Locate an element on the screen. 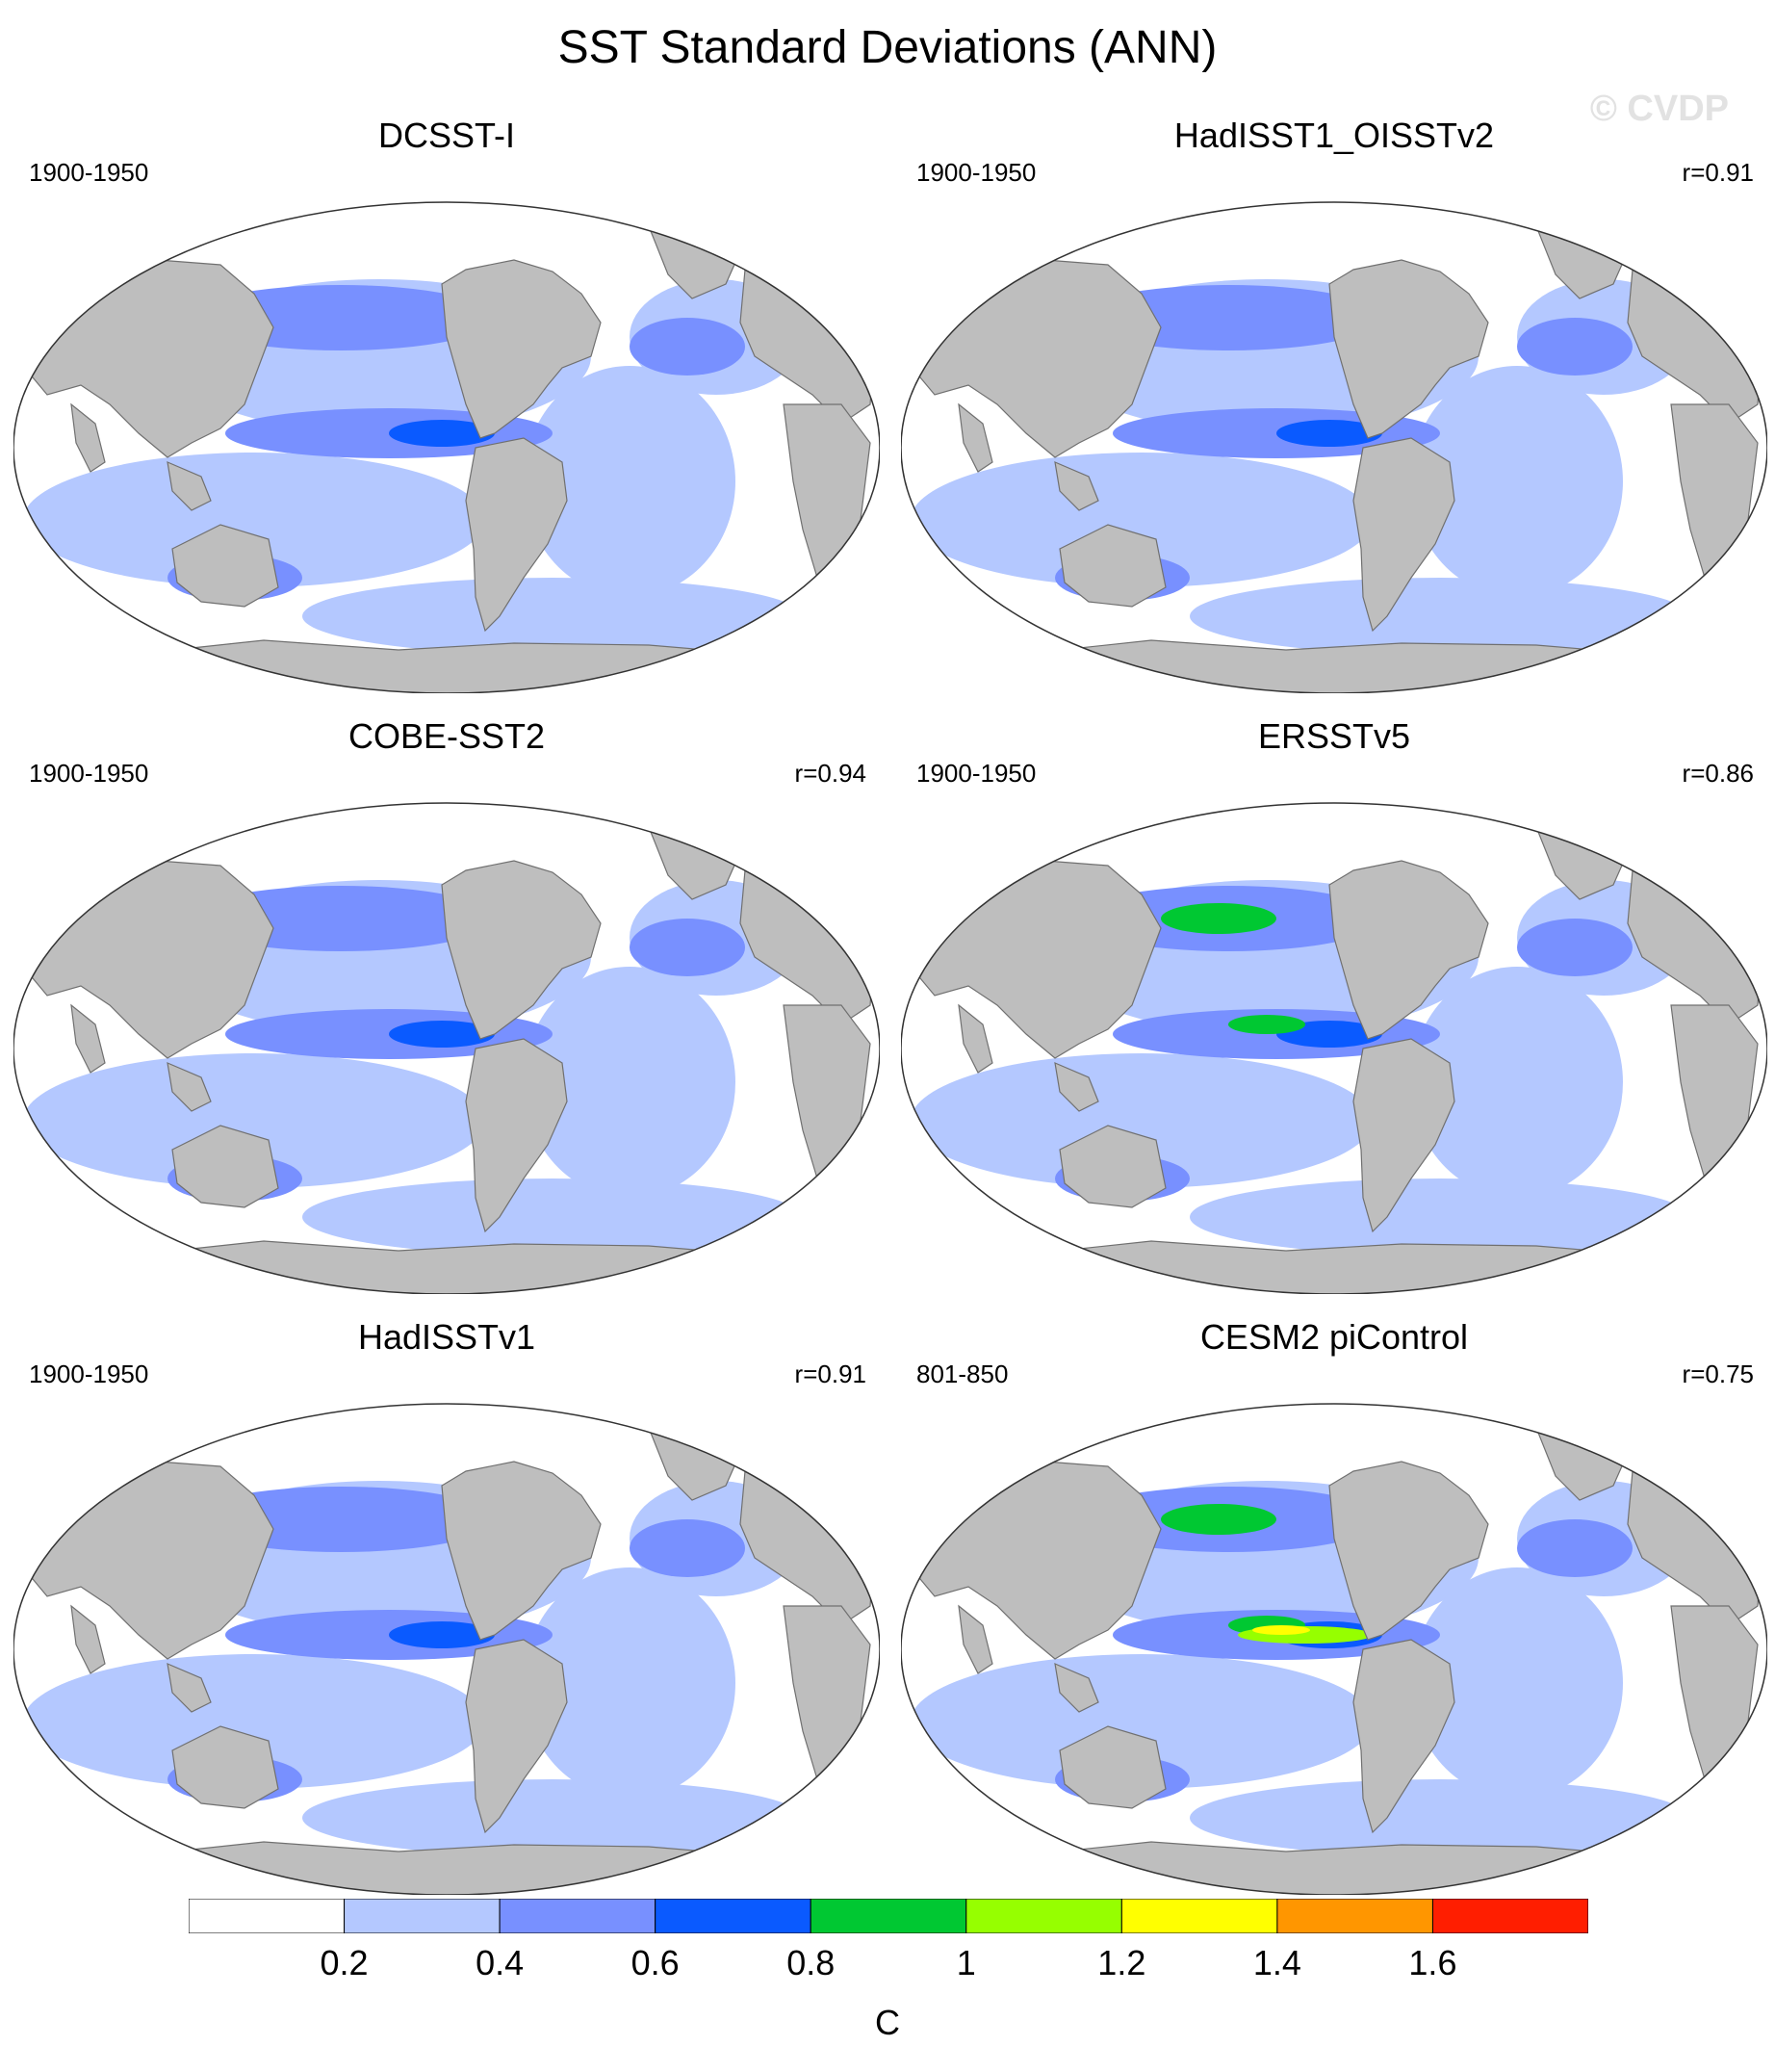 Image resolution: width=1775 pixels, height=2072 pixels. colorbar-swatches is located at coordinates (889, 1916).